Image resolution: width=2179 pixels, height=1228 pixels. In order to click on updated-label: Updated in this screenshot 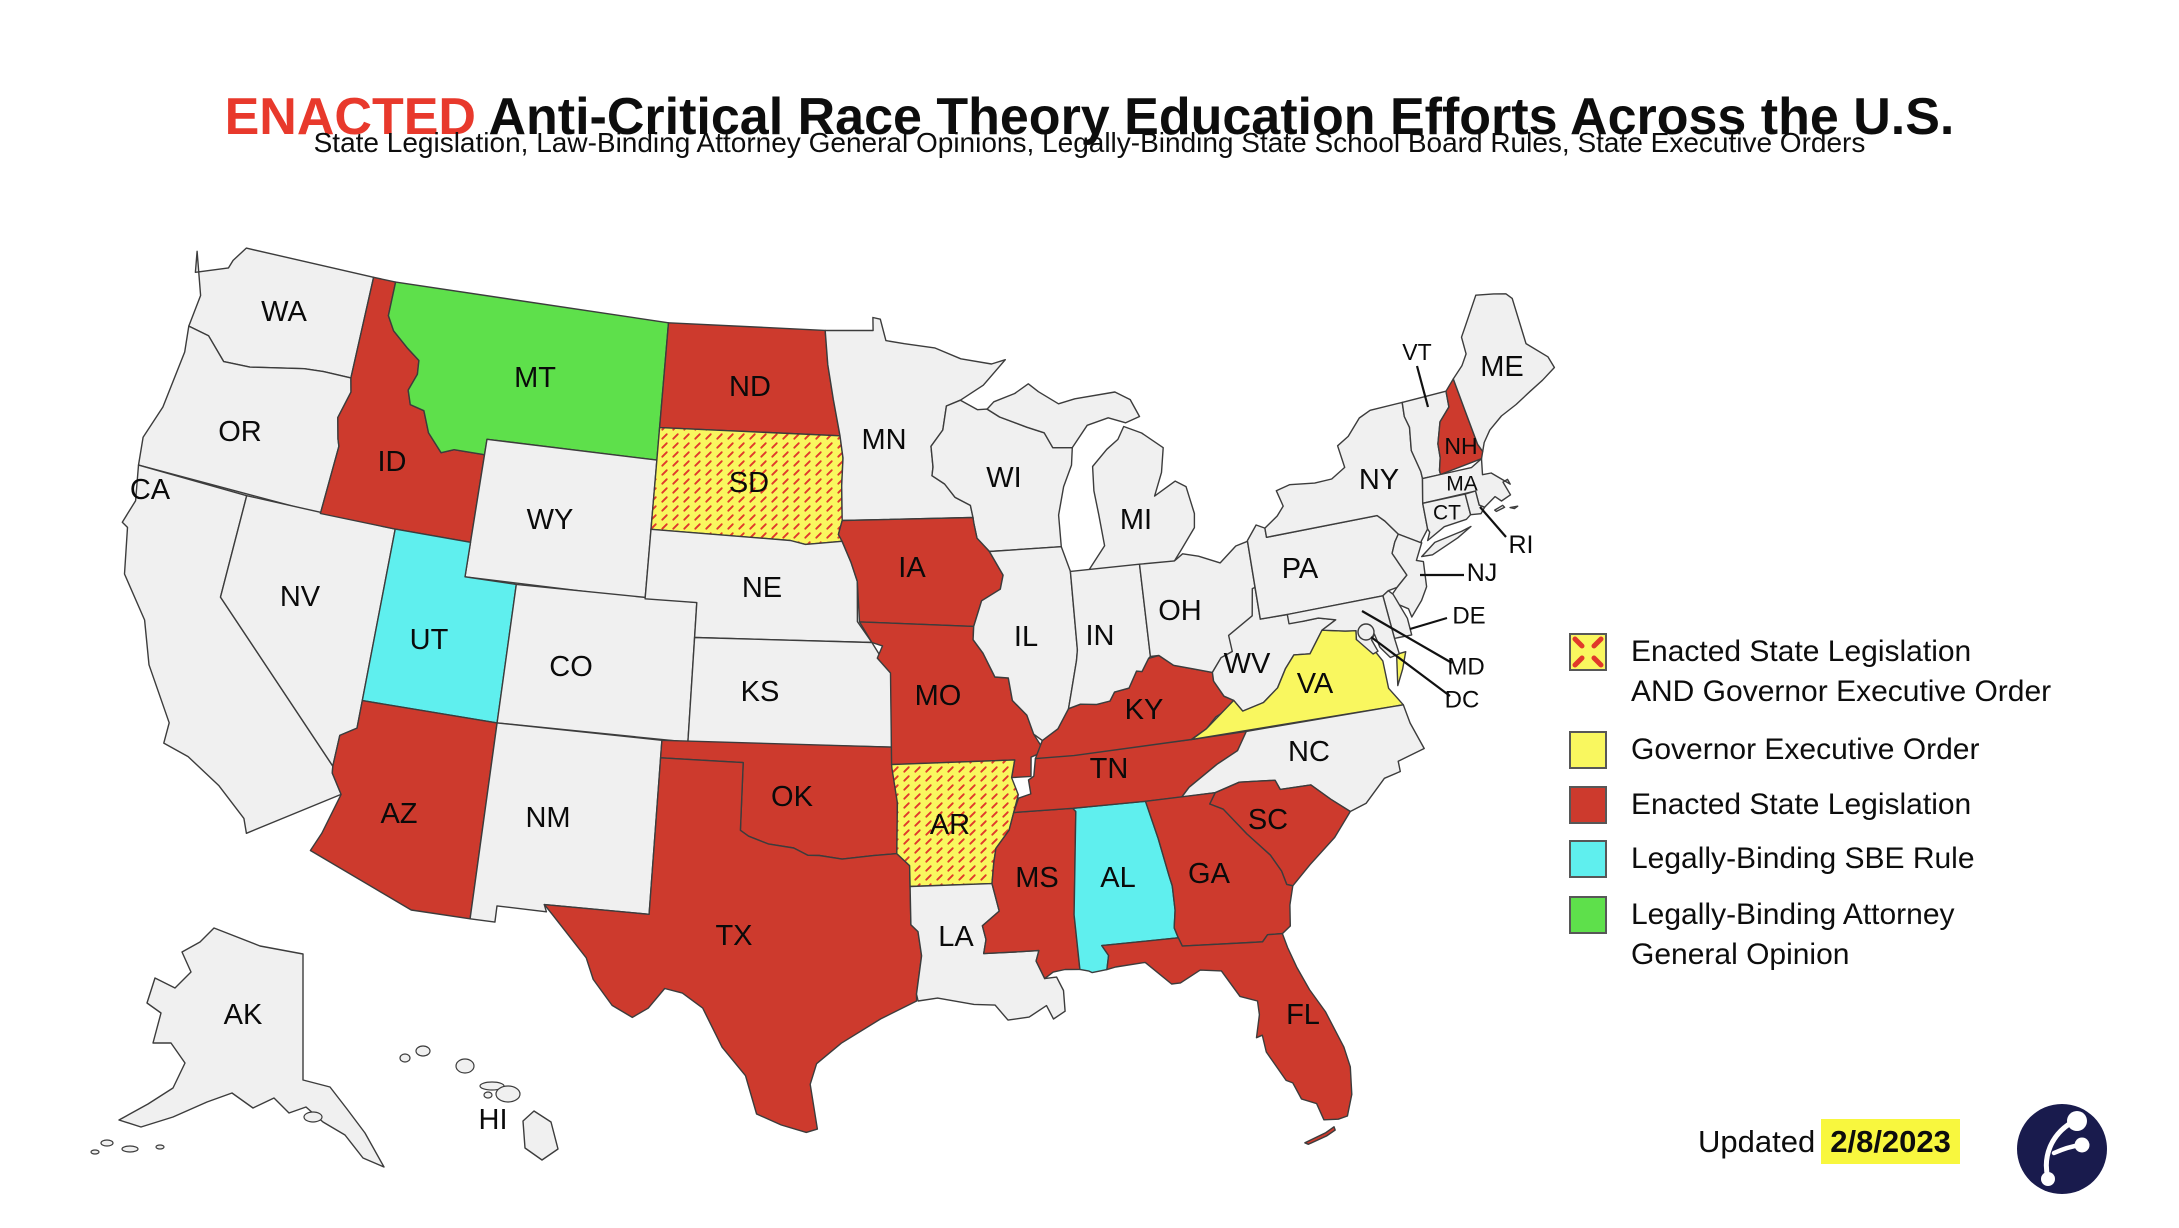, I will do `click(1757, 1141)`.